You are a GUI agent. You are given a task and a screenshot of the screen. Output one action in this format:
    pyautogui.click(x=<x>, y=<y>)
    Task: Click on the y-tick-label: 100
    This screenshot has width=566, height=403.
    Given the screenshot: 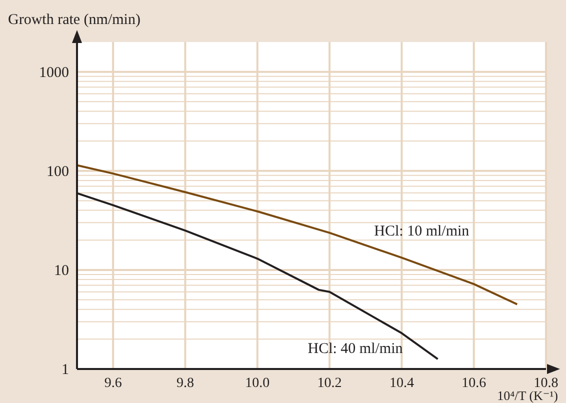 What is the action you would take?
    pyautogui.click(x=57, y=172)
    